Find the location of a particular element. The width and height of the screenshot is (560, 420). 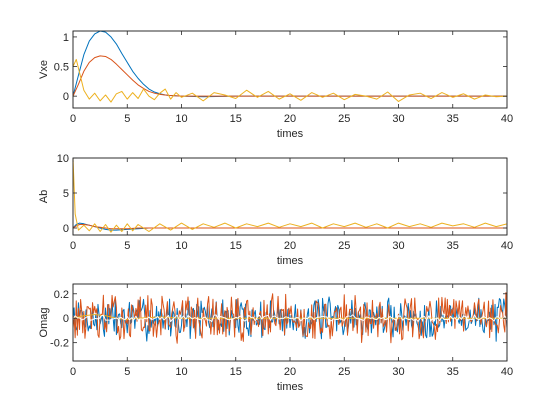

y-tick-label: 0.2 is located at coordinates (61, 295).